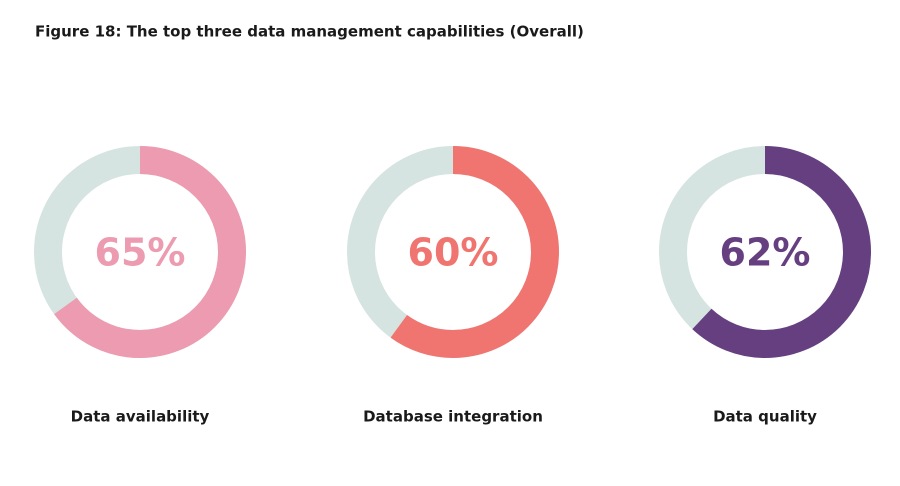 The height and width of the screenshot is (486, 900). What do you see at coordinates (453, 417) in the screenshot?
I see `category-label: Database integration` at bounding box center [453, 417].